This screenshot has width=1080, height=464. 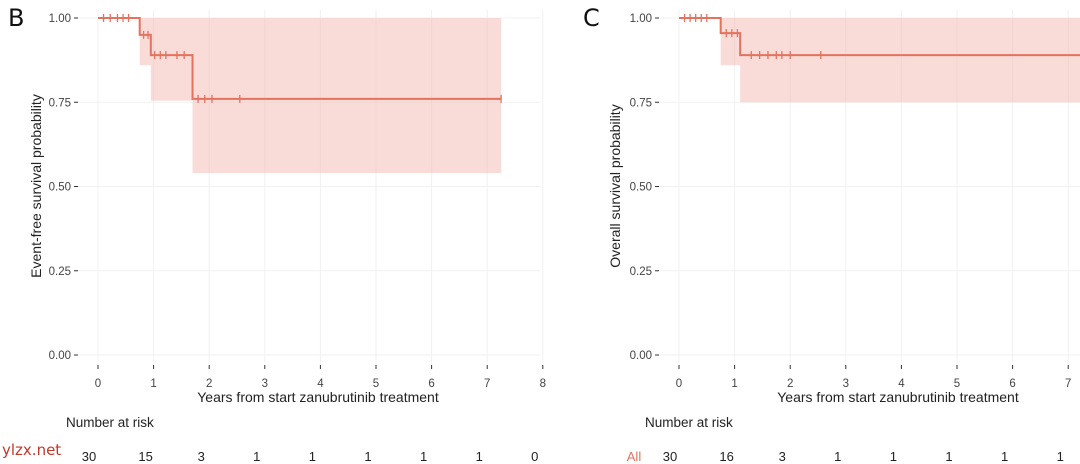 I want to click on panel-c-survival-line, so click(x=879, y=37).